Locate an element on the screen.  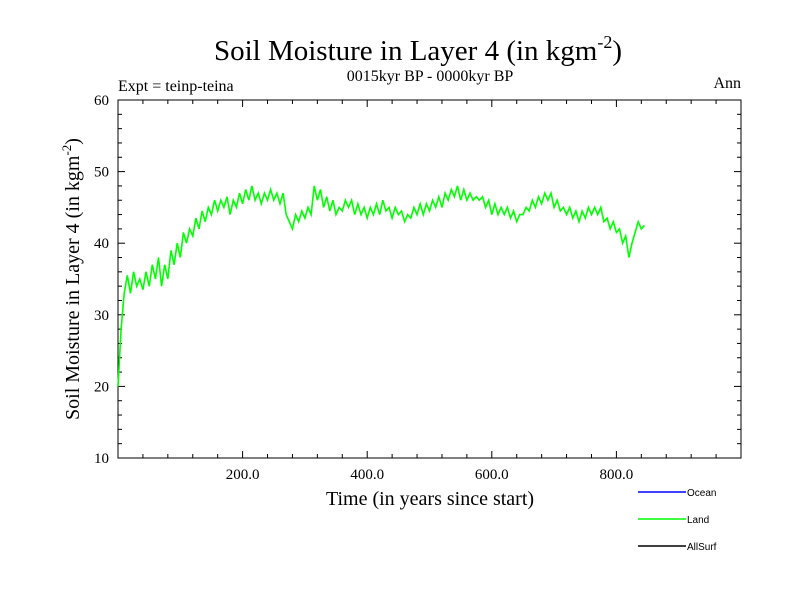
experiment-label: Expt = teinp-teina is located at coordinates (176, 86).